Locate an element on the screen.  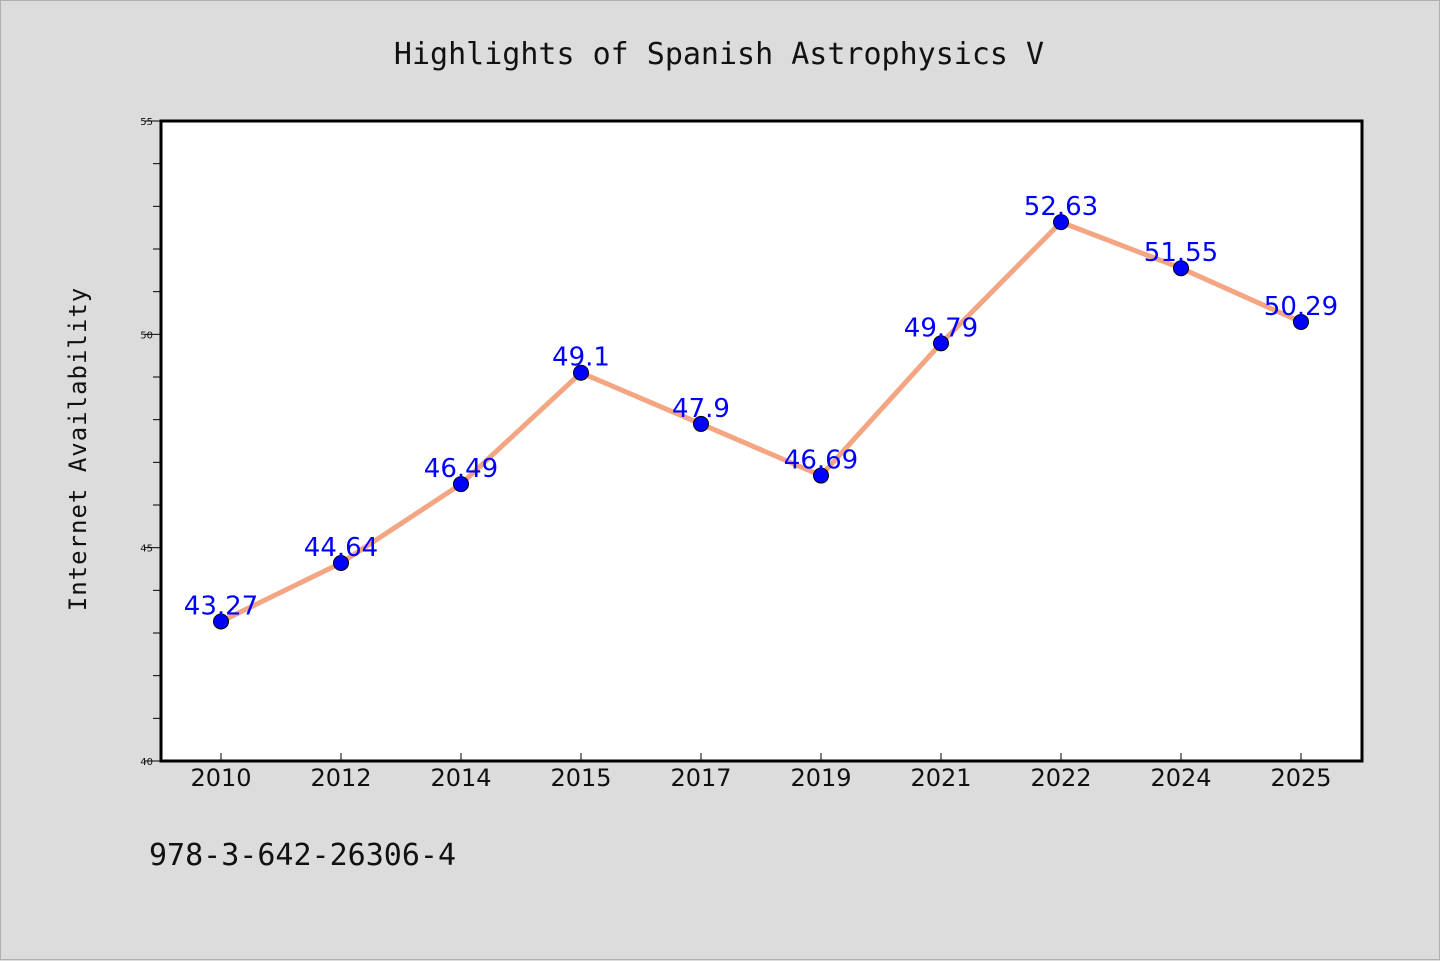
data-label: 43.27 is located at coordinates (221, 606).